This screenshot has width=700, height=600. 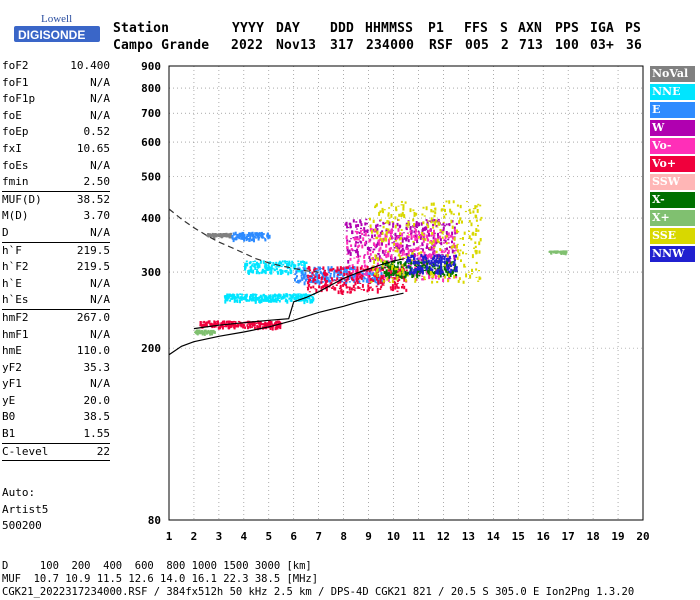 What do you see at coordinates (151, 272) in the screenshot?
I see `y-tick-label: 300` at bounding box center [151, 272].